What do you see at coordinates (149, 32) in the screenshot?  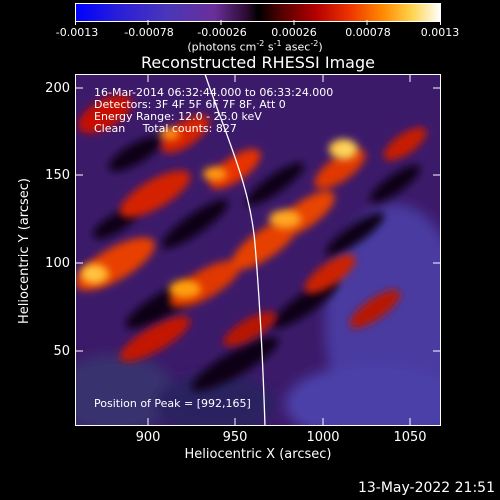 I see `colorbar-tick-label: -0.00078` at bounding box center [149, 32].